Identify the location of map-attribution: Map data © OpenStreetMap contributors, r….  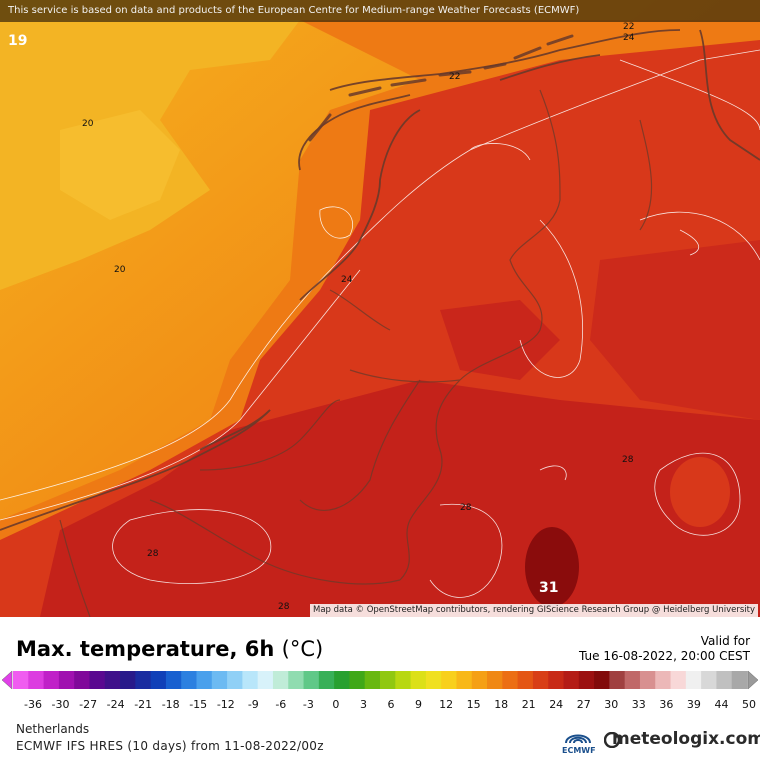
(534, 610).